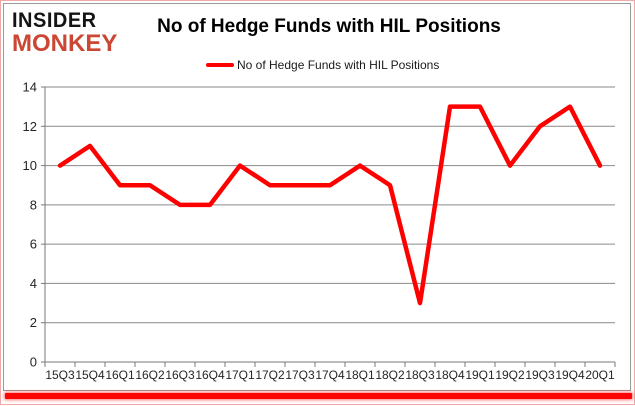 This screenshot has height=406, width=635. I want to click on x-axis-tick-label: 19Q4, so click(570, 375).